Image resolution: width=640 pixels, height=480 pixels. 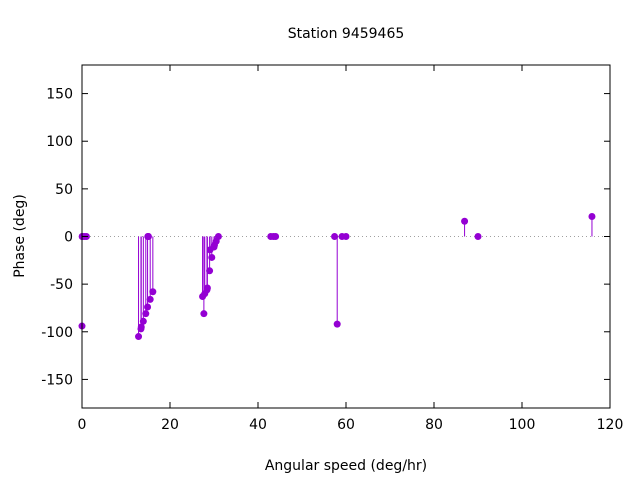 What do you see at coordinates (610, 425) in the screenshot?
I see `x-tick-label: 120` at bounding box center [610, 425].